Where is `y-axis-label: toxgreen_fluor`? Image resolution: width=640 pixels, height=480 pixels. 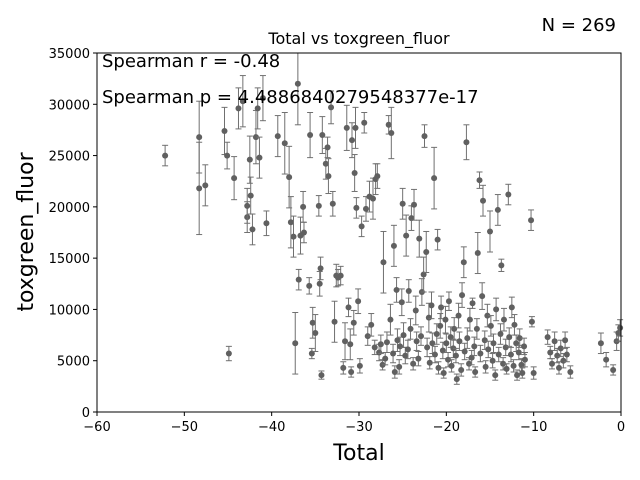
y-axis-label: toxgreen_fluor is located at coordinates (26, 231).